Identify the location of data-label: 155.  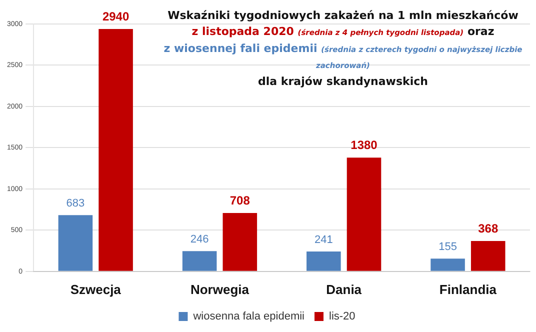
(447, 247).